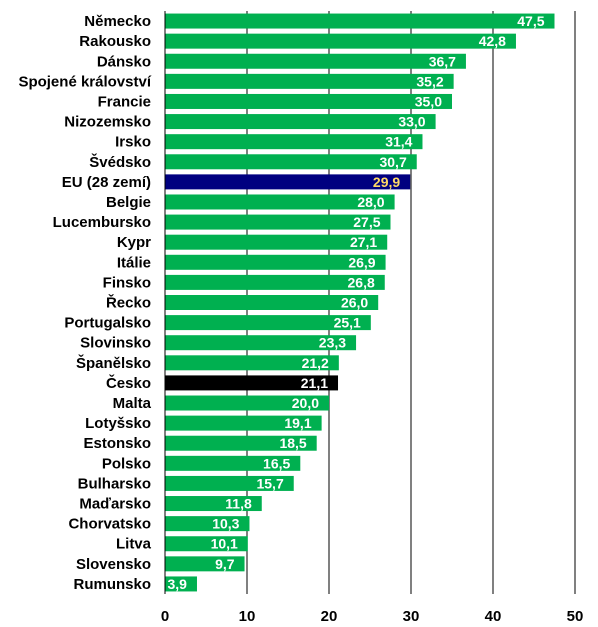 This screenshot has height=627, width=598. What do you see at coordinates (224, 544) in the screenshot?
I see `value-label-26: 10,1` at bounding box center [224, 544].